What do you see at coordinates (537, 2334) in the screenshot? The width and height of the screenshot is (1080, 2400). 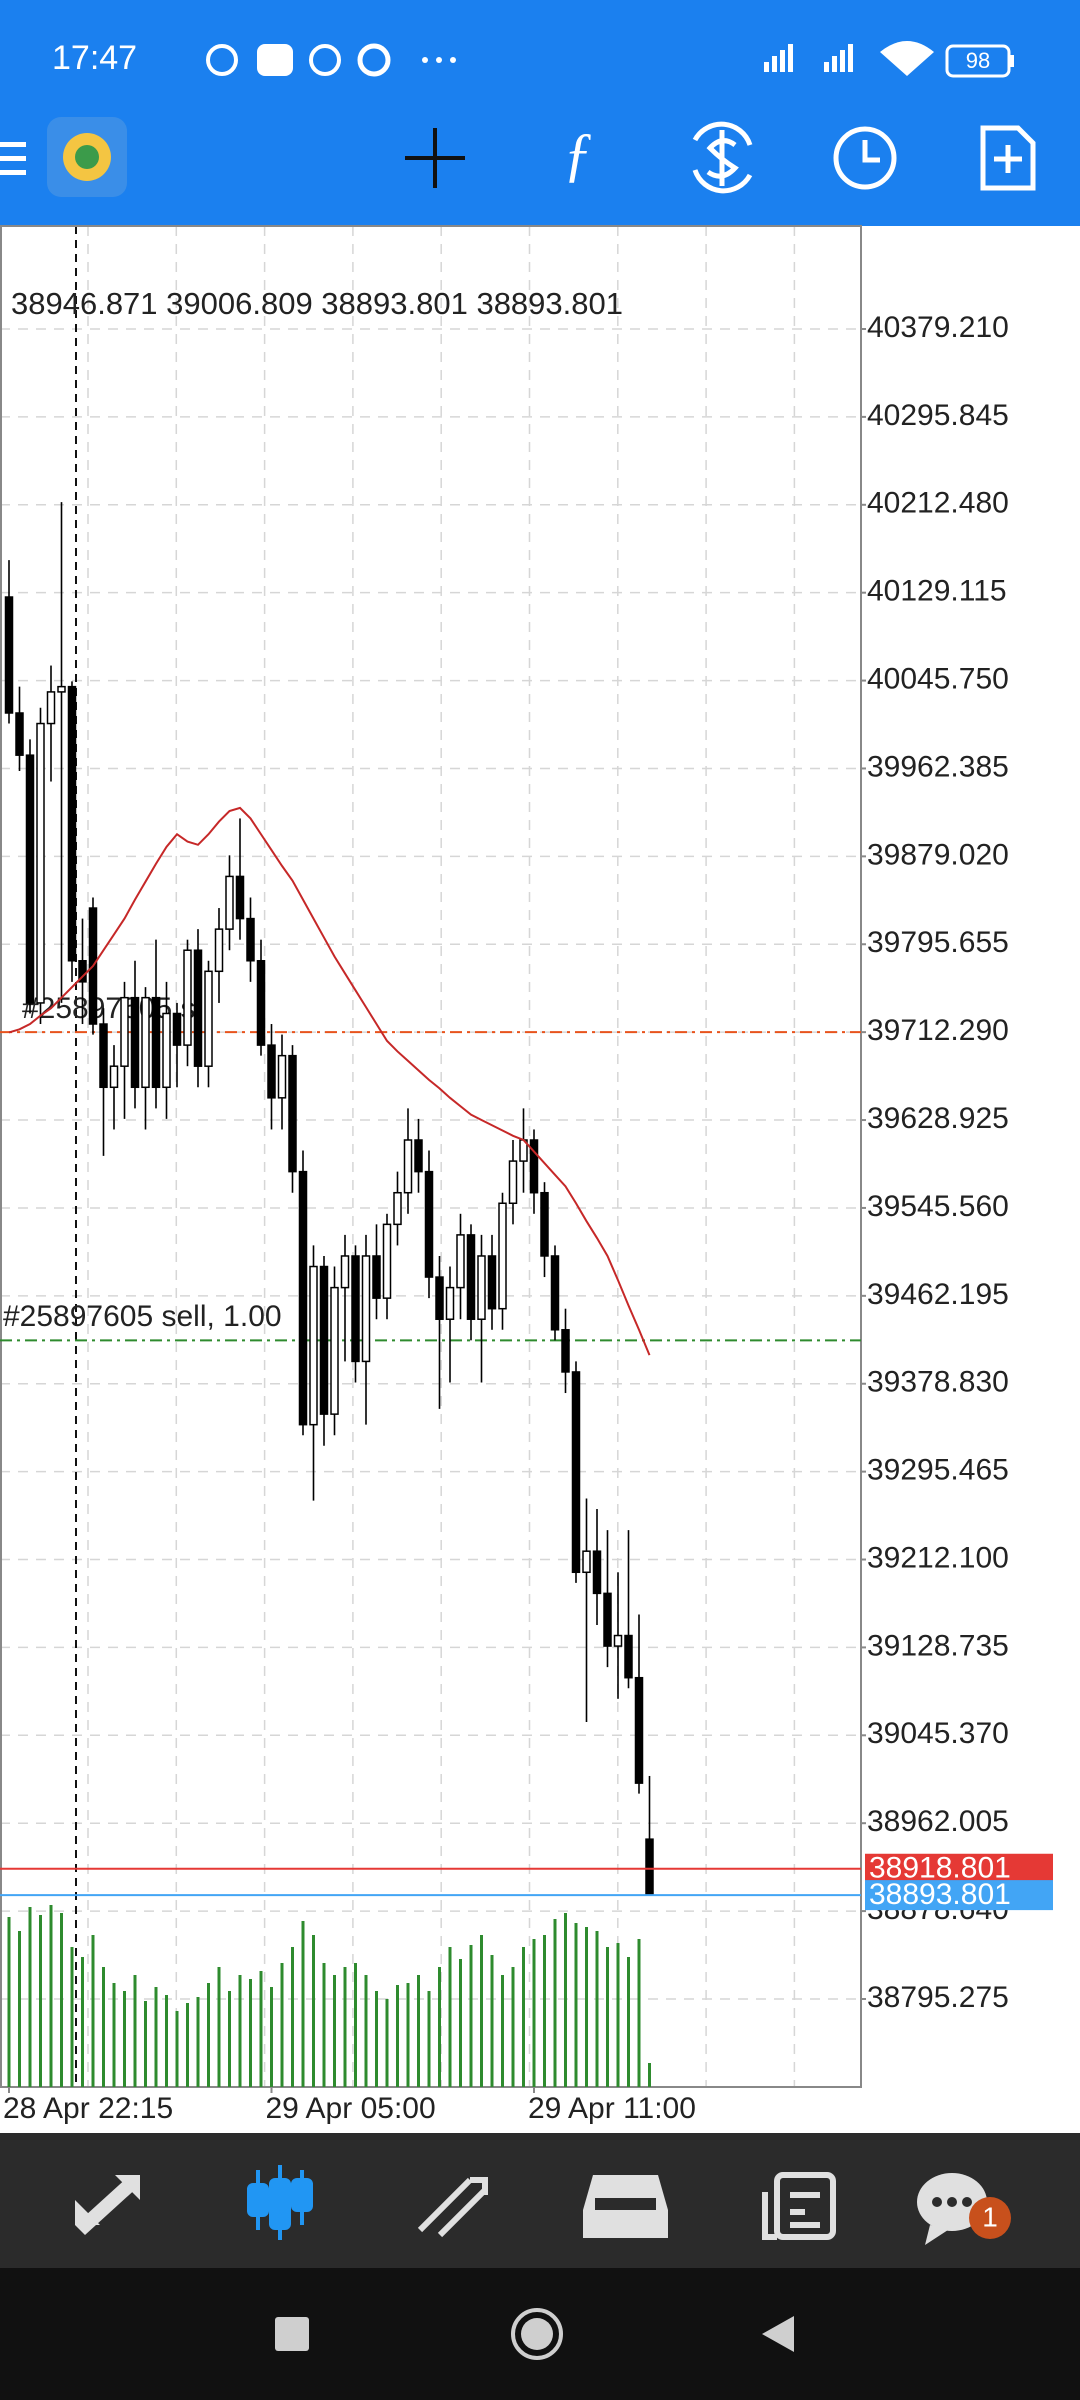 I see `home-button` at bounding box center [537, 2334].